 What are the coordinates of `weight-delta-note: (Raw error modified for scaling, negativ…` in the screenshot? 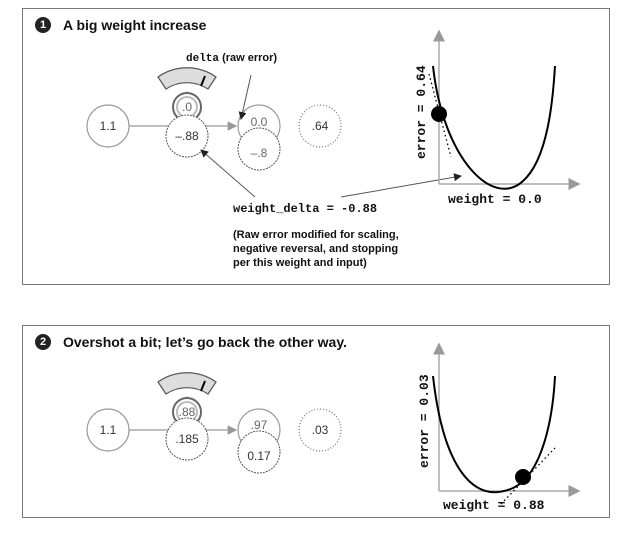 It's located at (316, 249).